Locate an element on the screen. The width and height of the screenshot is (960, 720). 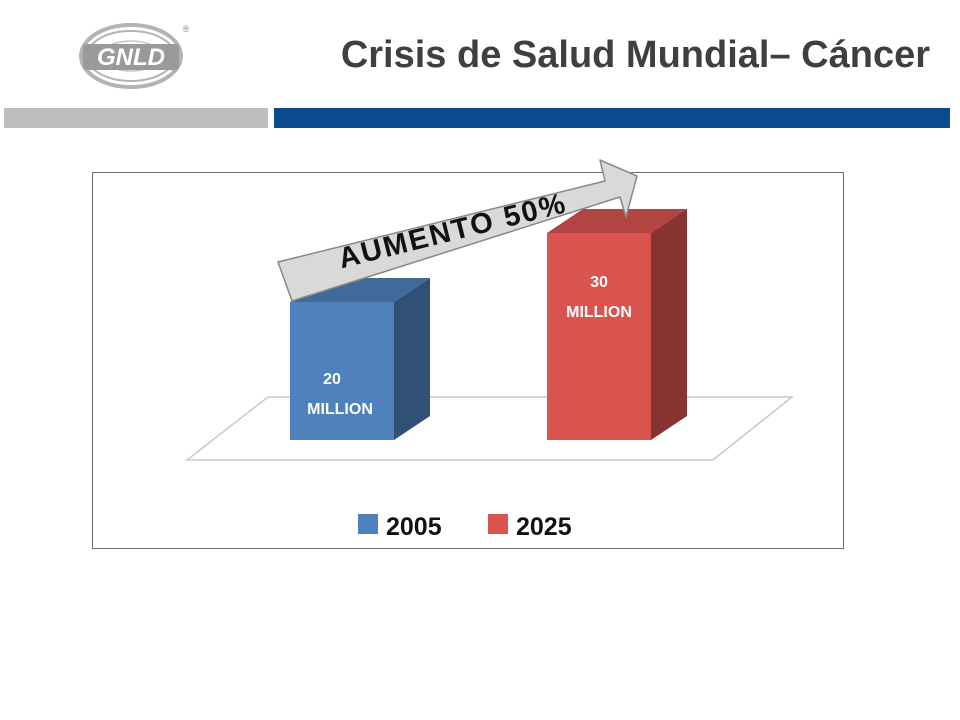
bar-value-label: 20 is located at coordinates (332, 379).